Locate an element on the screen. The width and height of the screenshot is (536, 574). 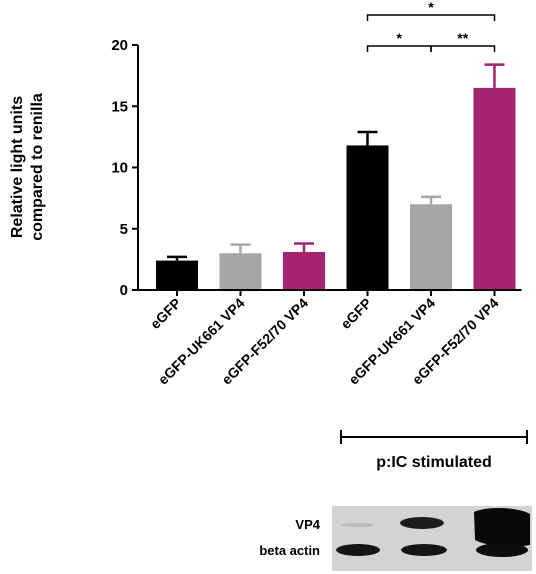
western-blot: VP4 beta actin is located at coordinates (395, 538).